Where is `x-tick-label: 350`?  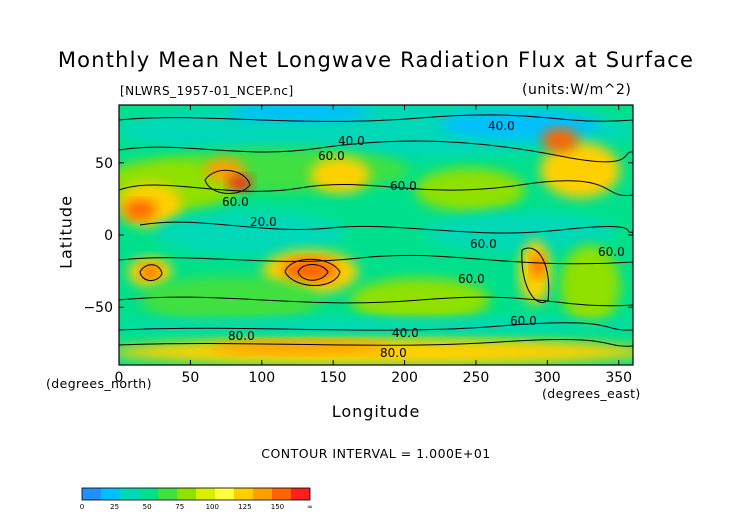
x-tick-label: 350 is located at coordinates (618, 378).